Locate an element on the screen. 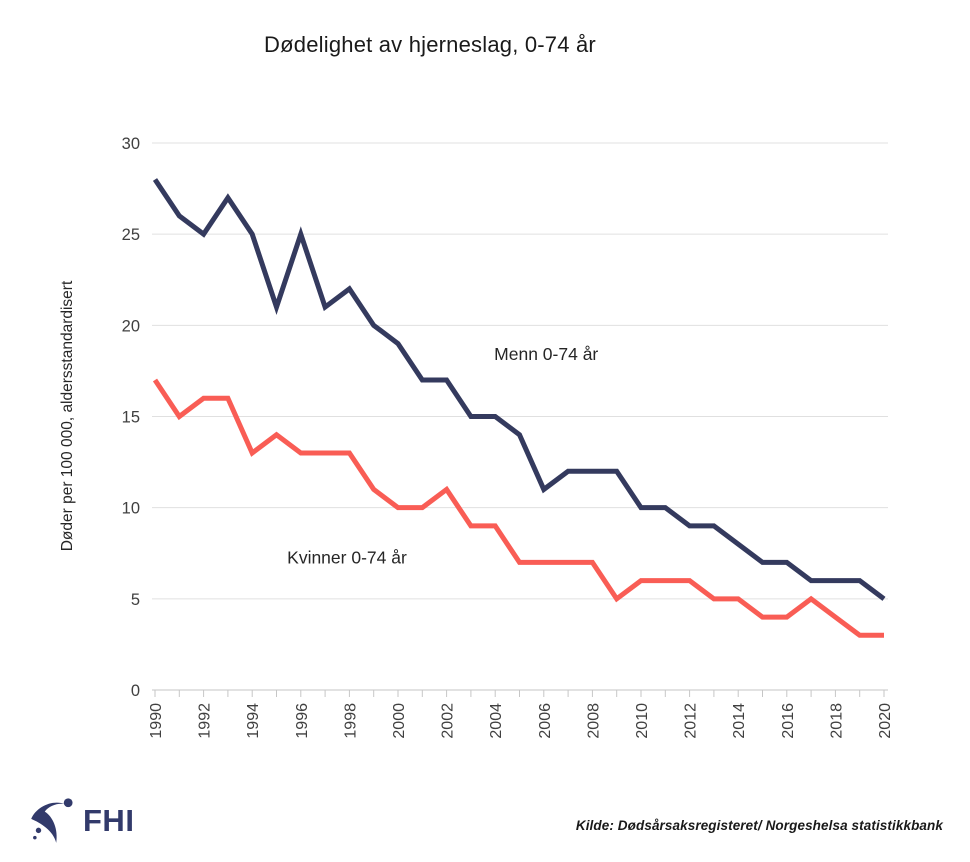 This screenshot has width=970, height=862. x-tick-label: 2002 is located at coordinates (448, 721).